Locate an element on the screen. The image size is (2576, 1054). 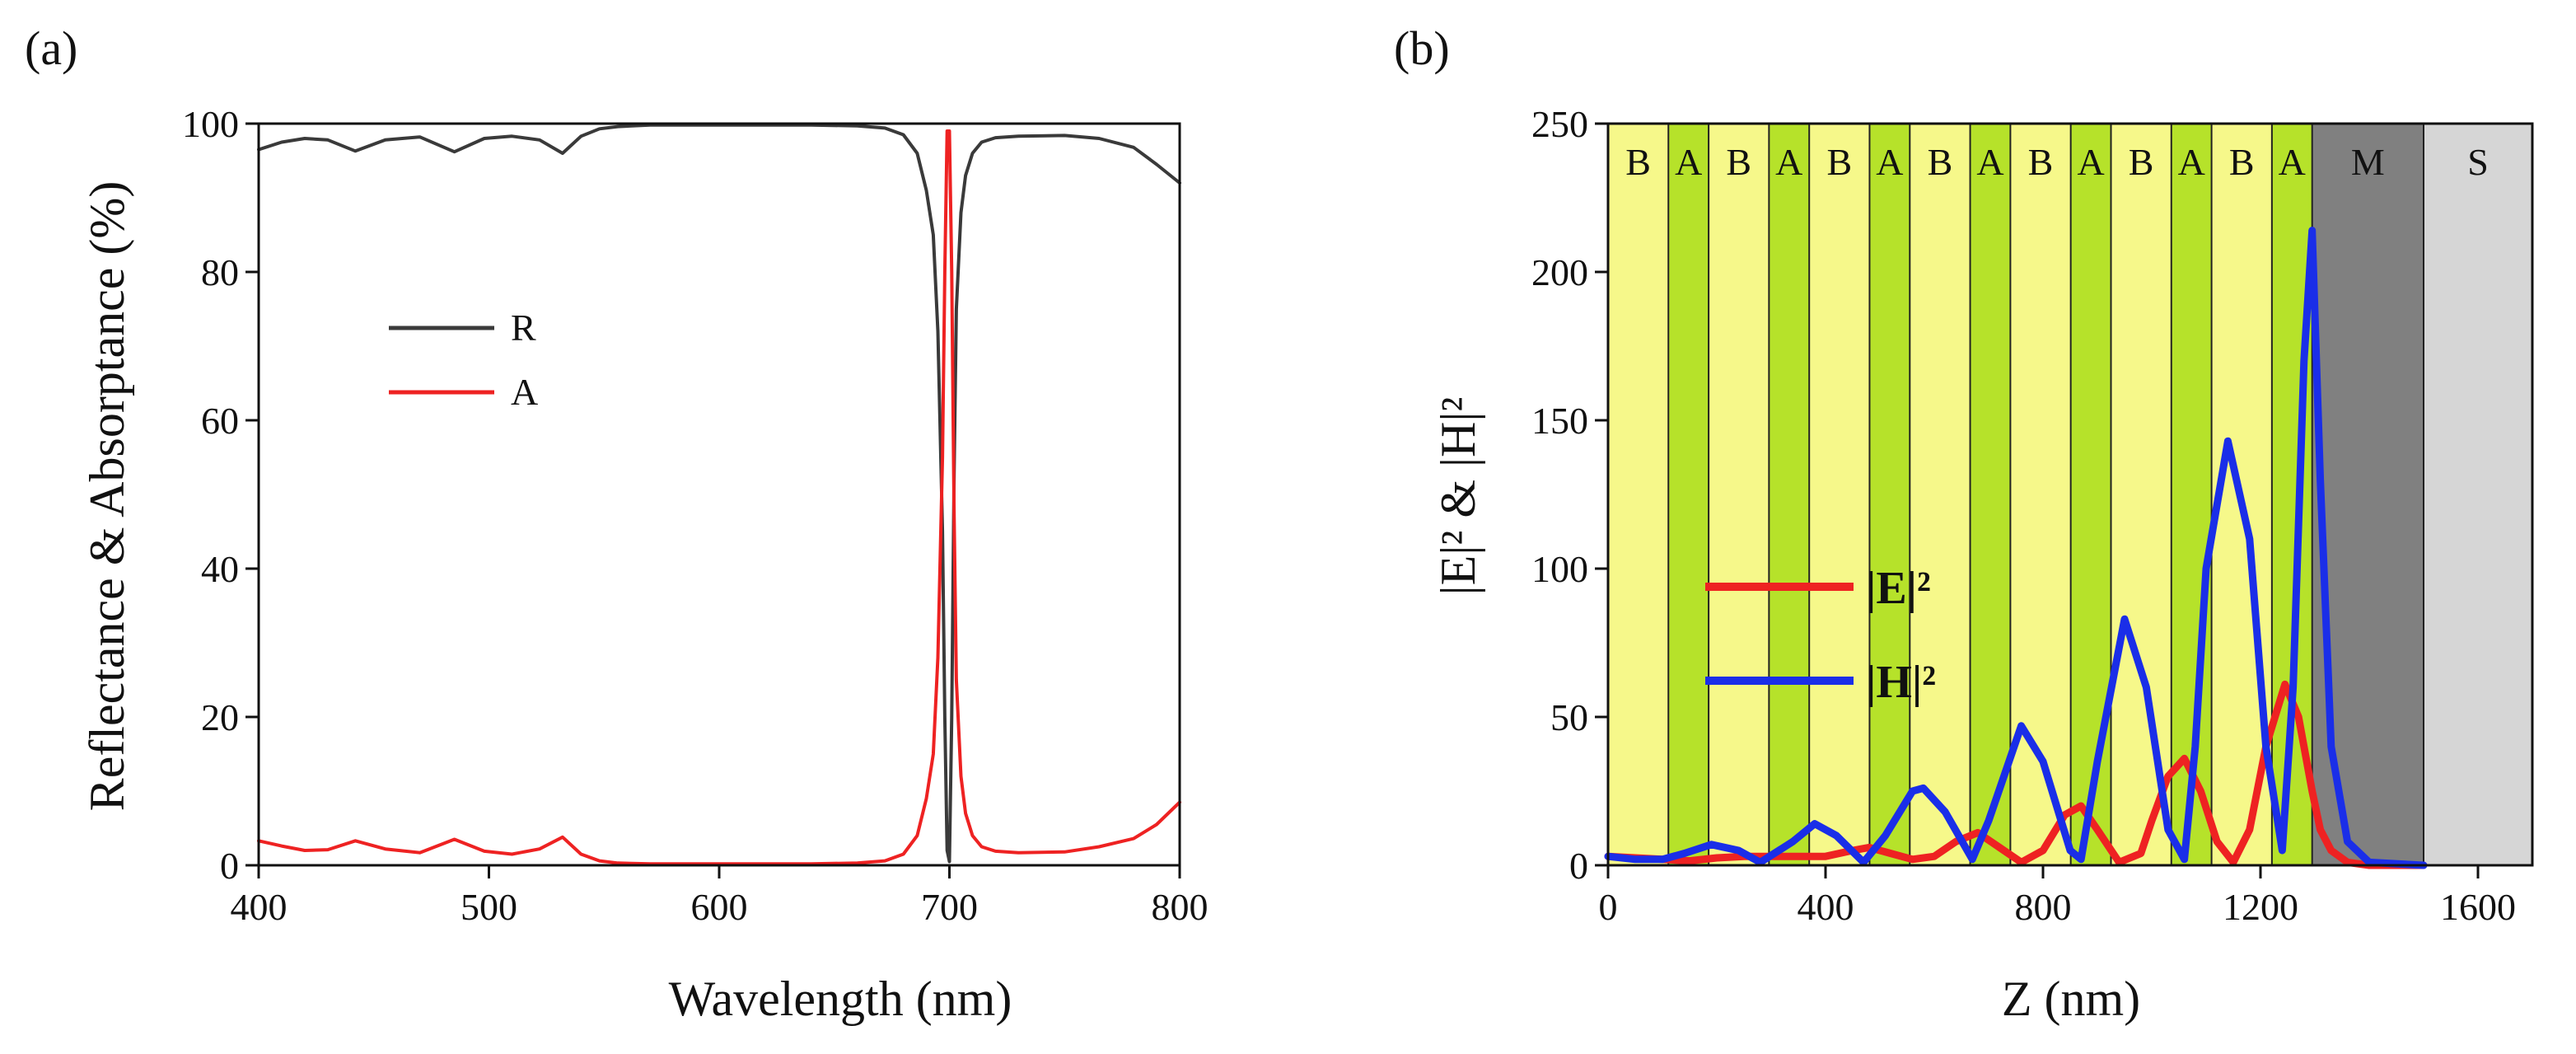
panel-b-legend: |E|² |H|² is located at coordinates (1821, 635).